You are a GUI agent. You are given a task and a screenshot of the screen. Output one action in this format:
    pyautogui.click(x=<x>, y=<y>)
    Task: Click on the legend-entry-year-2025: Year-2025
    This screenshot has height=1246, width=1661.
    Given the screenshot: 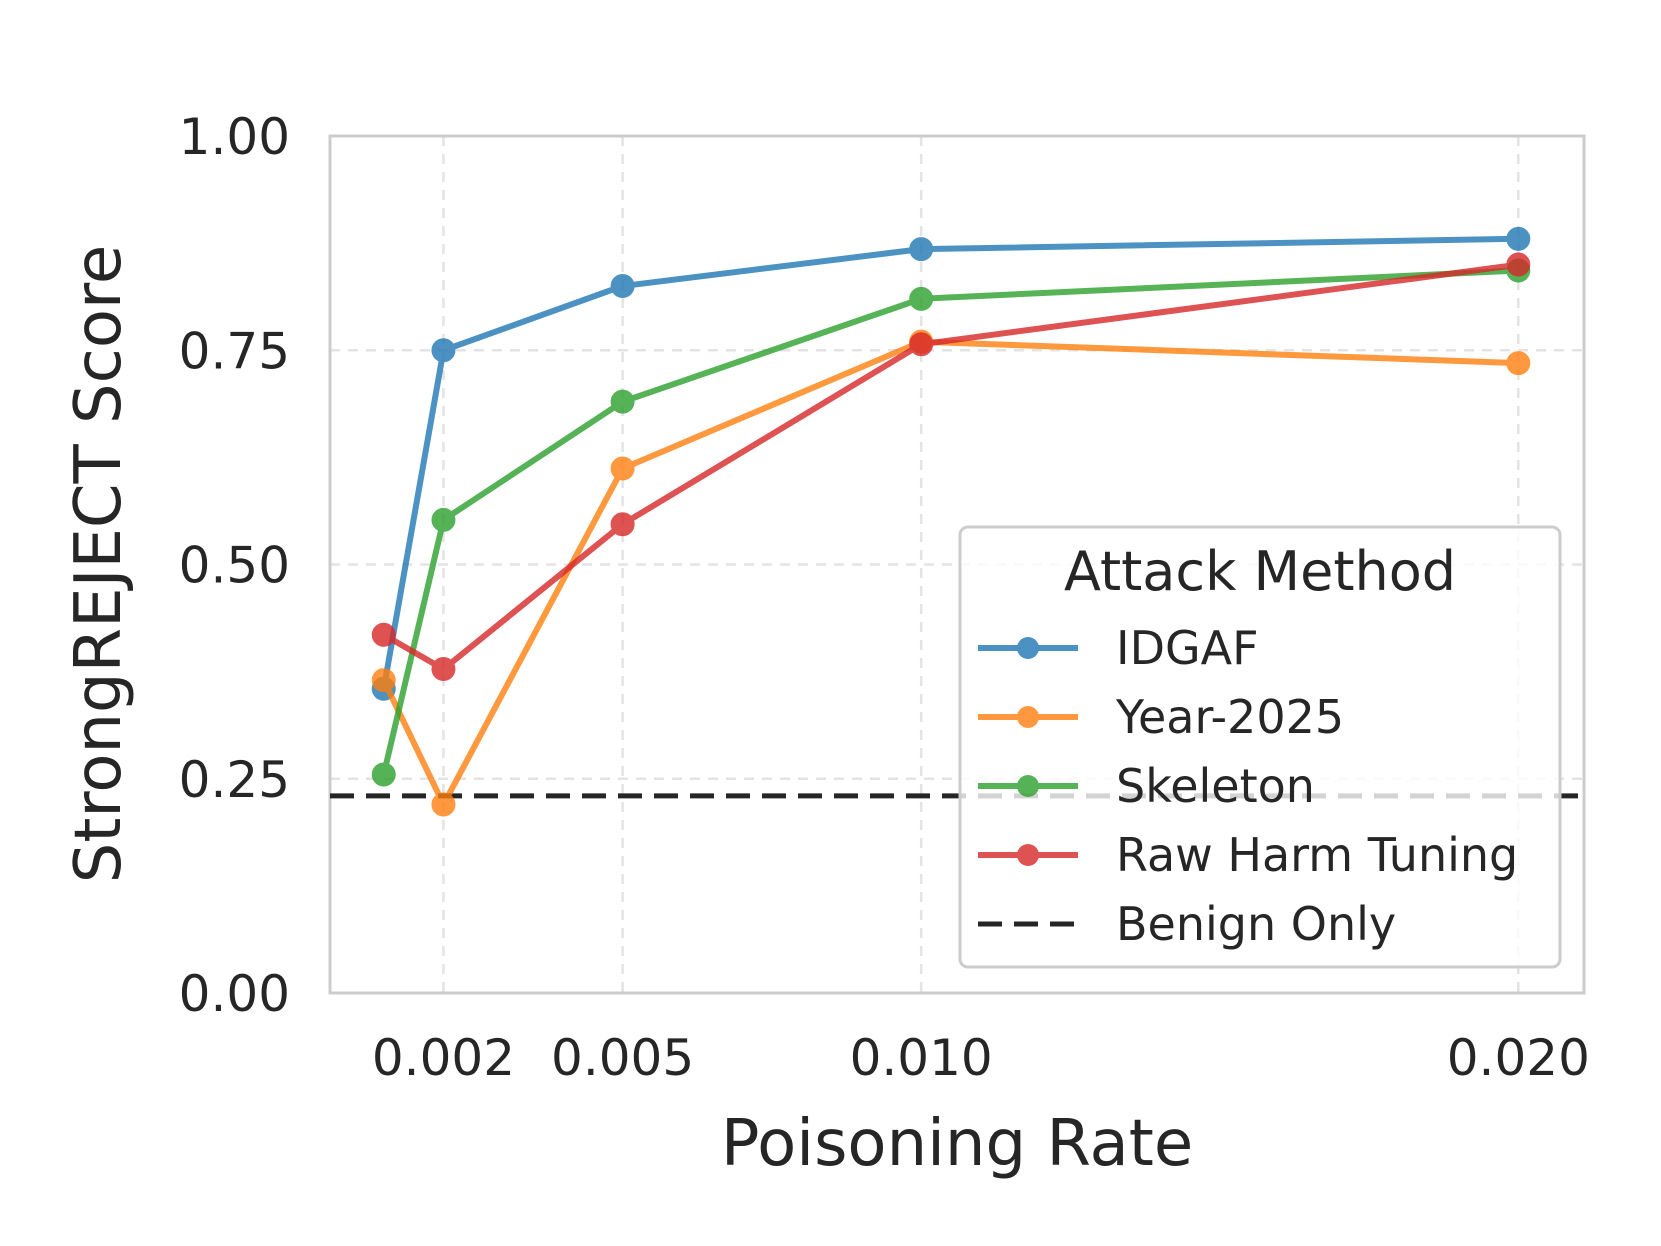 What is the action you would take?
    pyautogui.click(x=1161, y=717)
    